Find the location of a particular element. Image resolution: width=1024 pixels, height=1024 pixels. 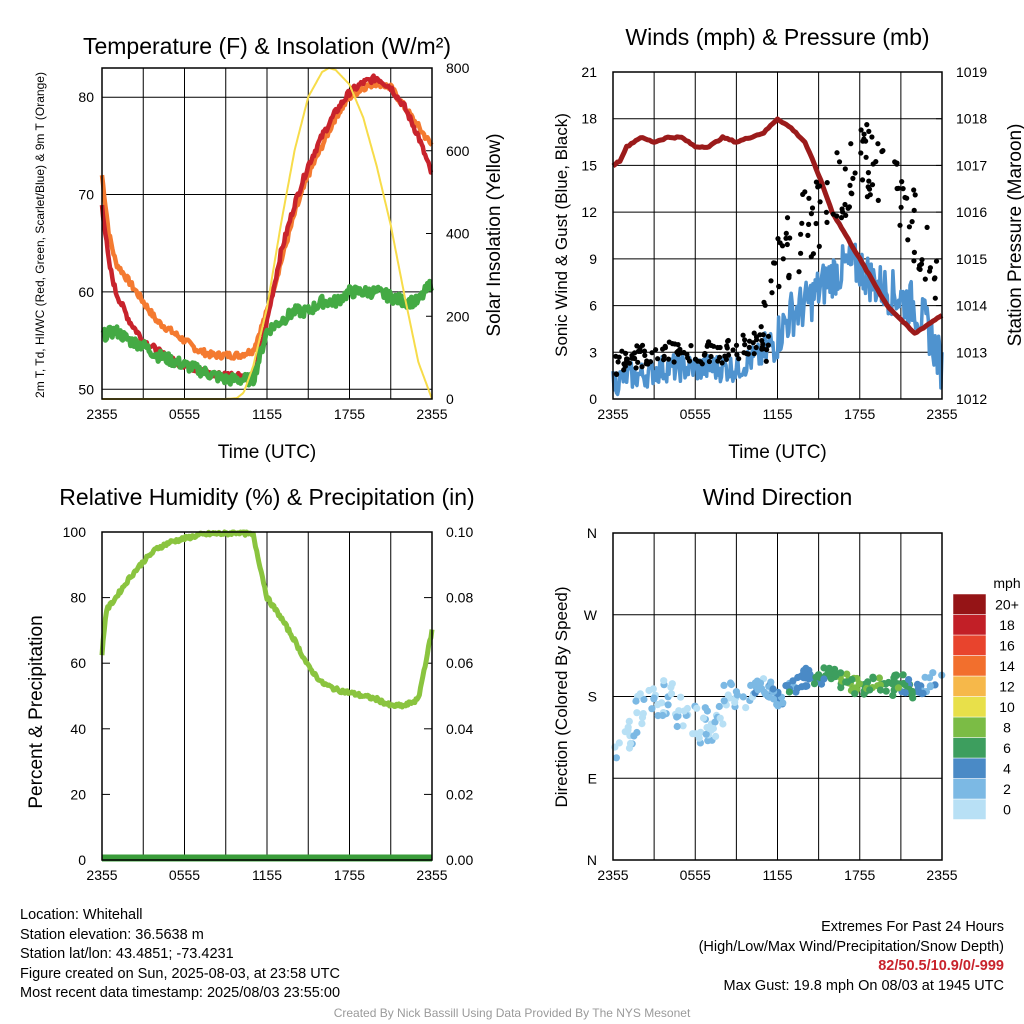

colorbar-title: mph is located at coordinates (1006, 583).